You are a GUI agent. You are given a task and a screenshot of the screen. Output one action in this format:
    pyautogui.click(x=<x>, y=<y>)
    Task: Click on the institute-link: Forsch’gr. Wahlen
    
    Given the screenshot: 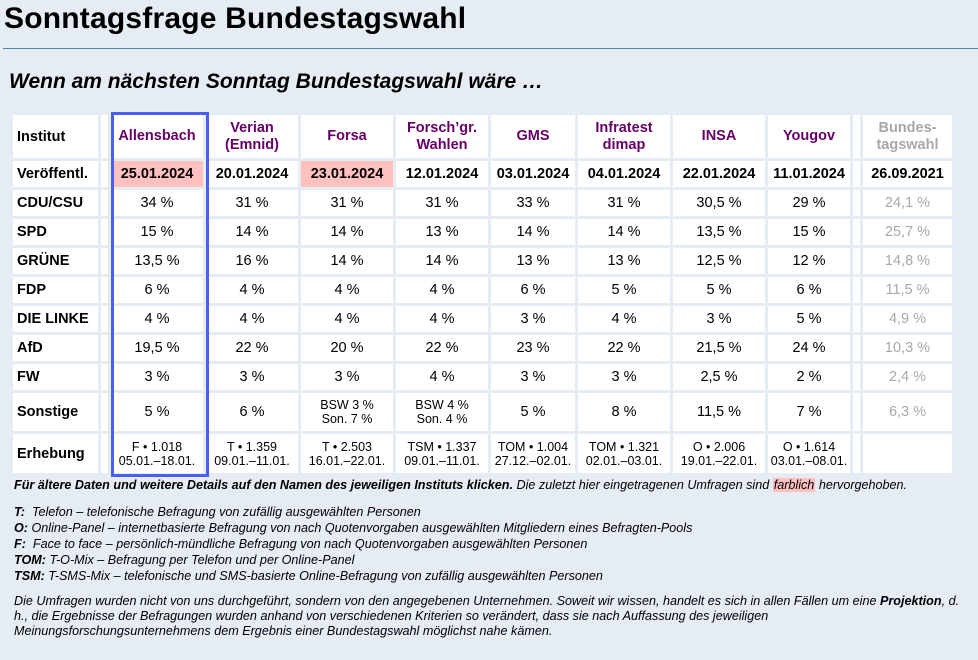 What is the action you would take?
    pyautogui.click(x=442, y=137)
    